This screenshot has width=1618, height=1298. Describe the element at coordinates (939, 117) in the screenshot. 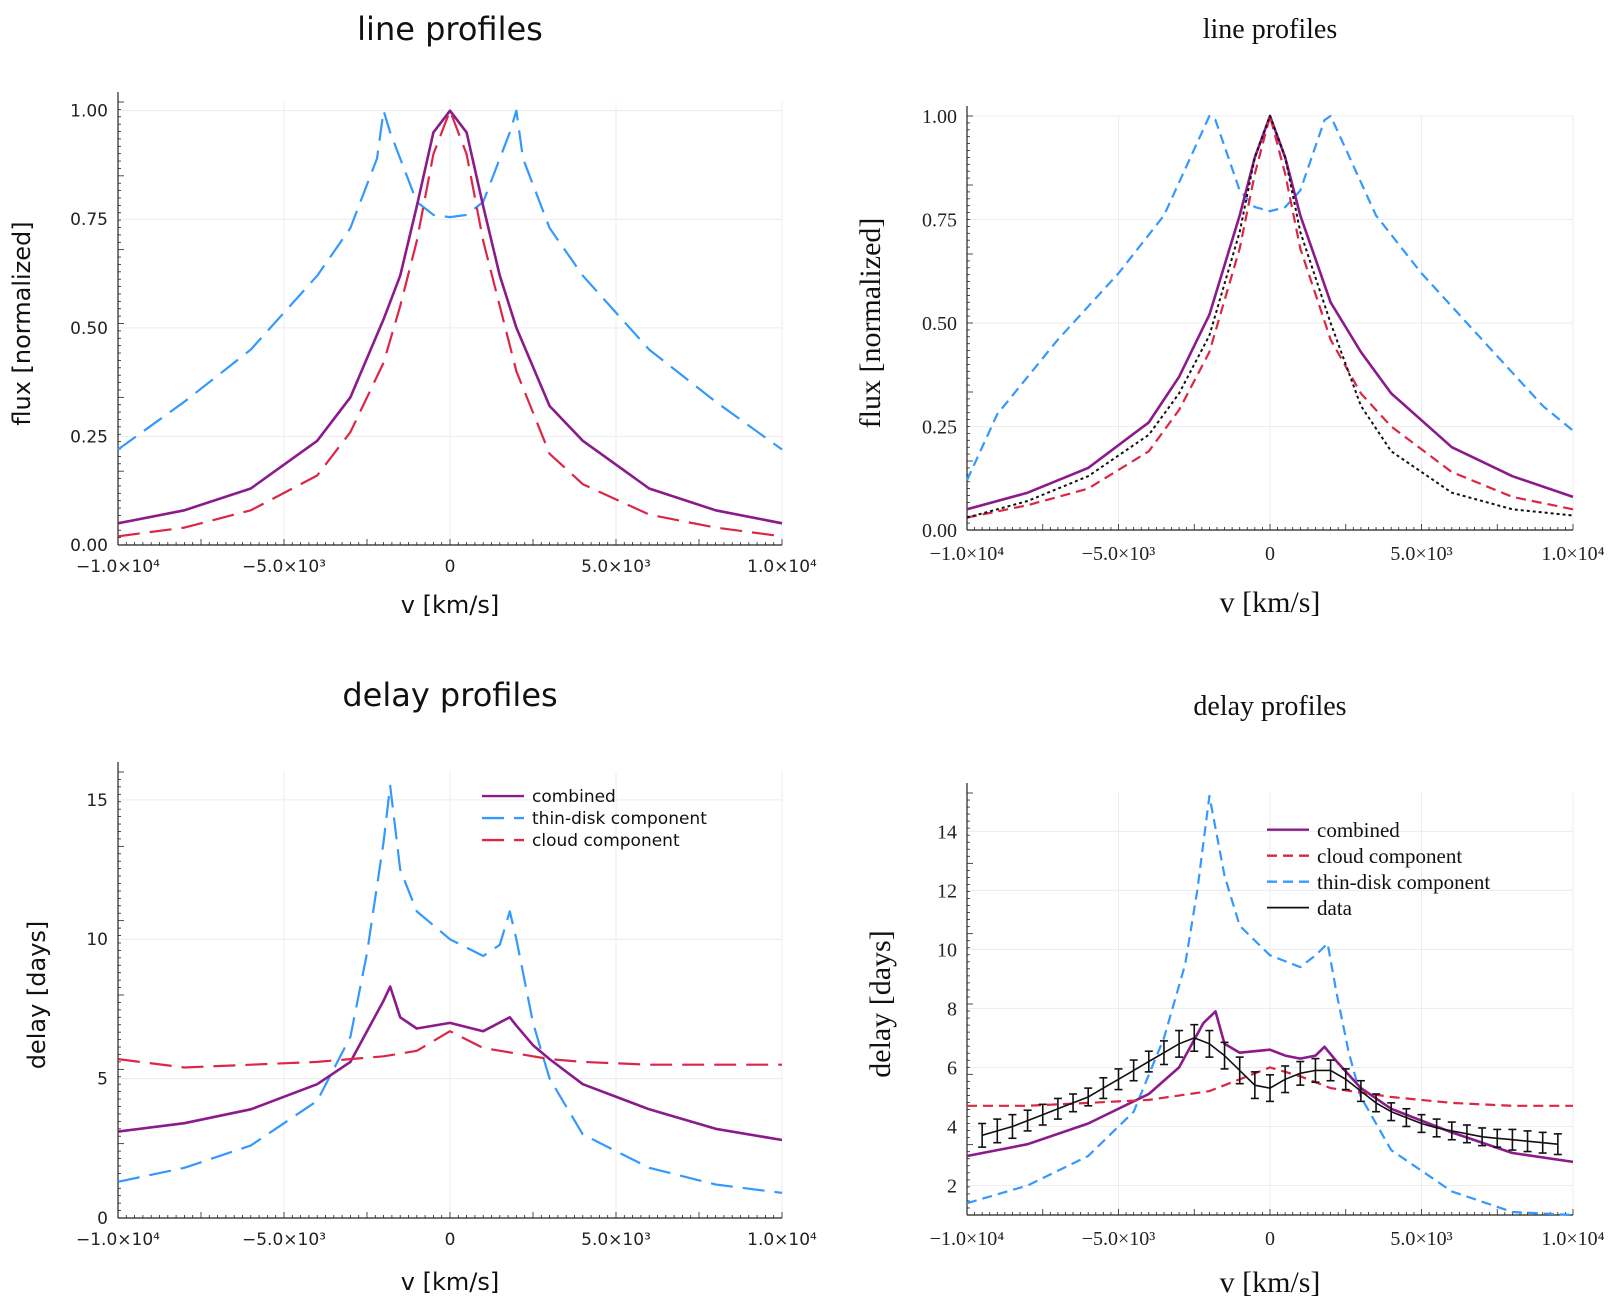

I see `y-tick-label: 1.00` at that location.